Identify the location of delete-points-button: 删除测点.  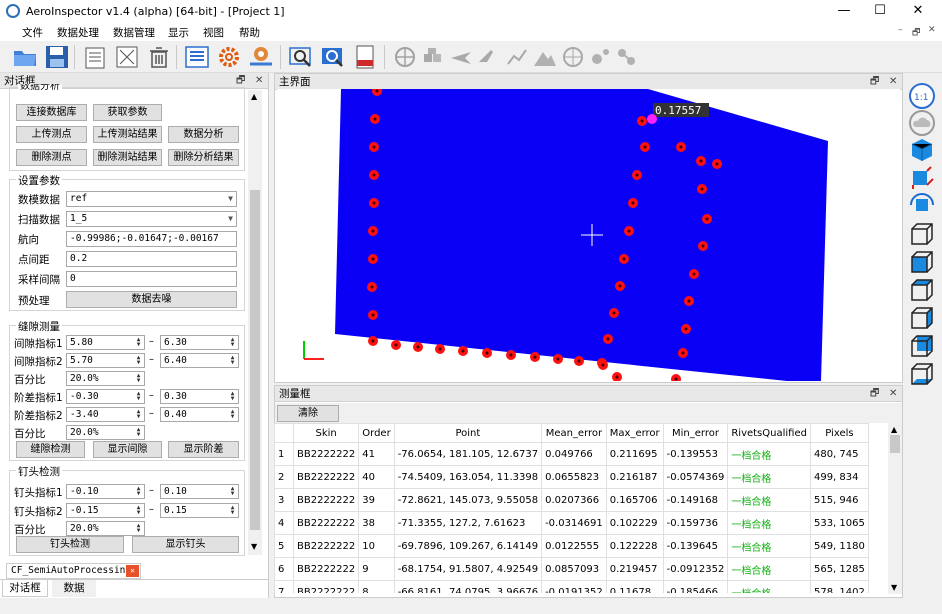
(51, 157).